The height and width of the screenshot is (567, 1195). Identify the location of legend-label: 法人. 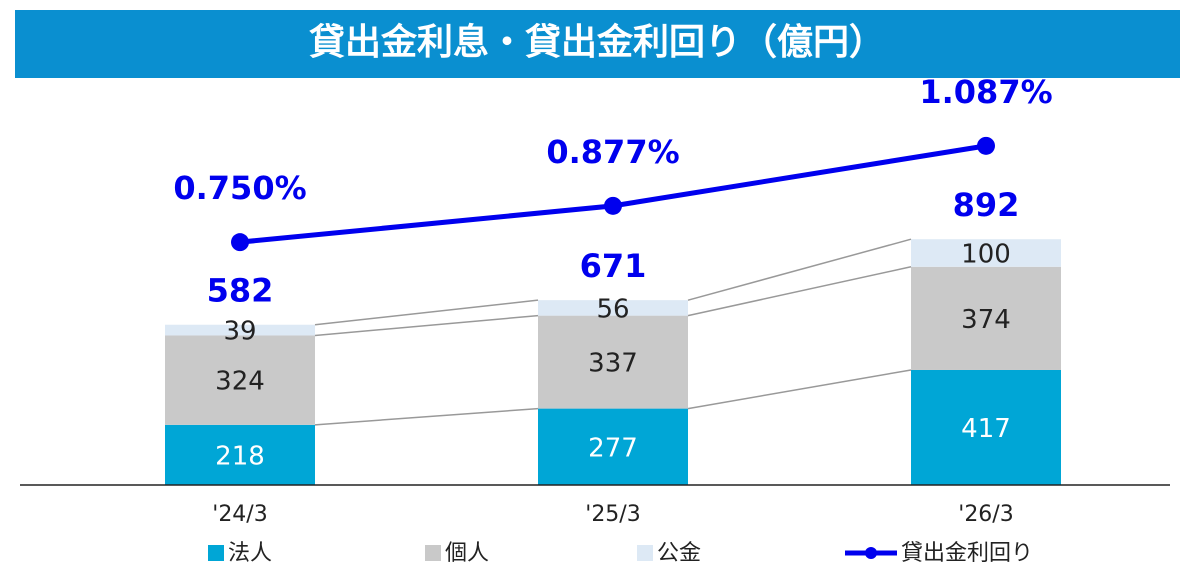
(250, 553).